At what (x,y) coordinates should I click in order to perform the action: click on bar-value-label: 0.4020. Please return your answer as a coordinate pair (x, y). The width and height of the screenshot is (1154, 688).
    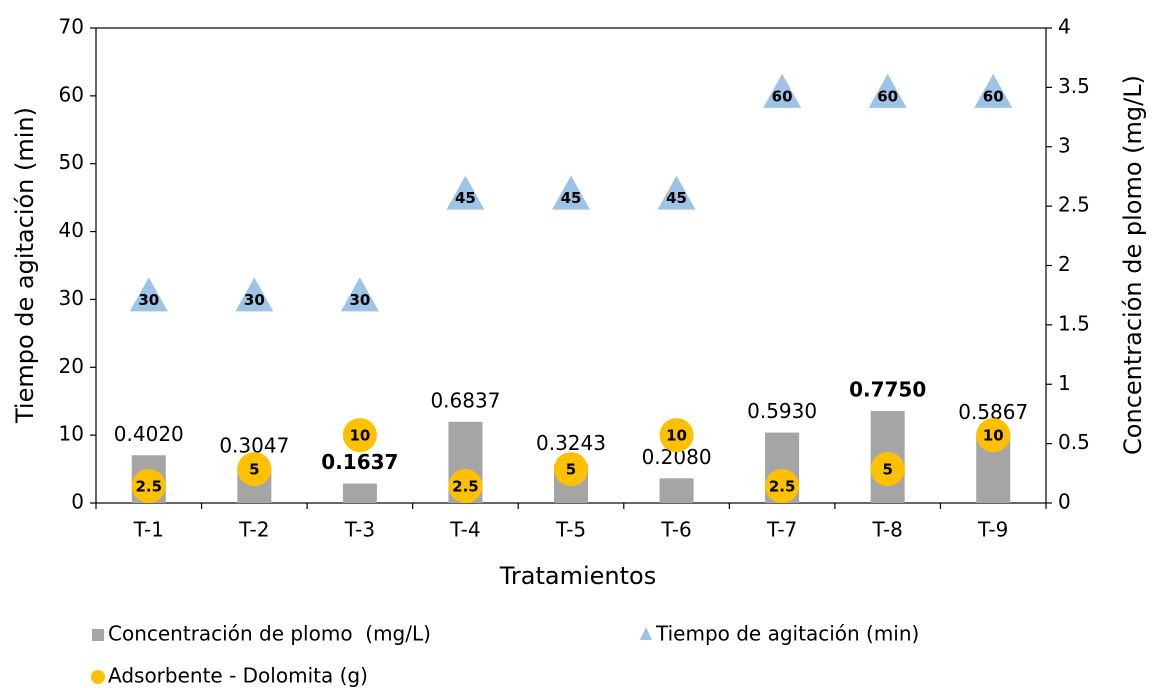
    Looking at the image, I should click on (149, 434).